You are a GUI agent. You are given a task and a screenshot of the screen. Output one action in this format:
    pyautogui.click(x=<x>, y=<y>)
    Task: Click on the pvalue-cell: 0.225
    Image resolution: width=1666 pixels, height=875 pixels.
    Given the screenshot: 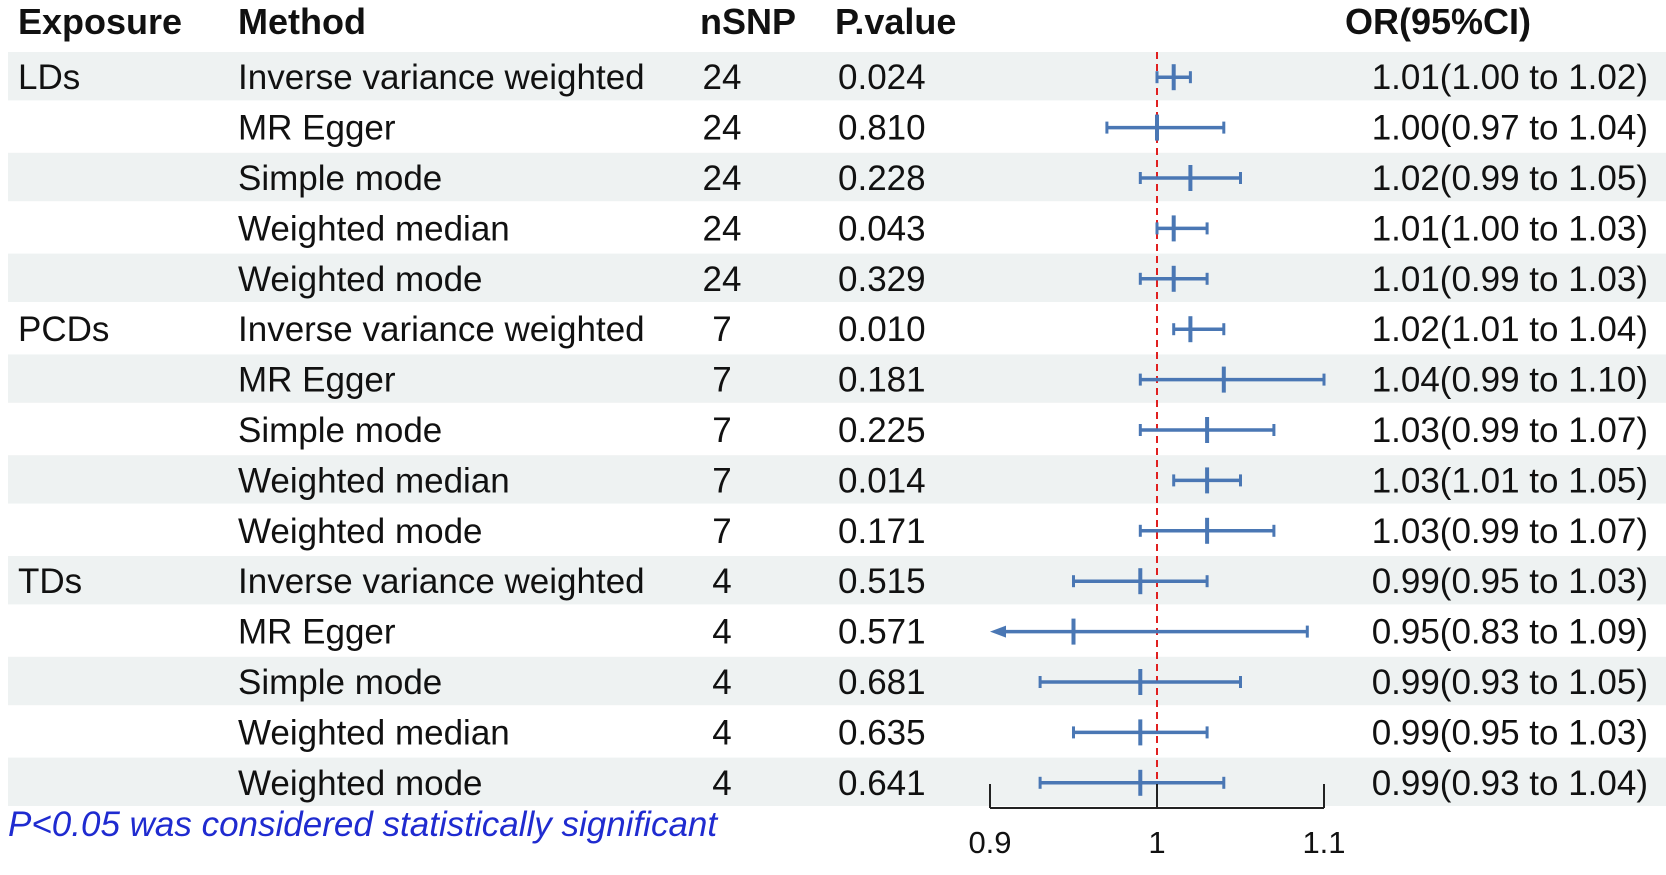 What is the action you would take?
    pyautogui.click(x=882, y=430)
    